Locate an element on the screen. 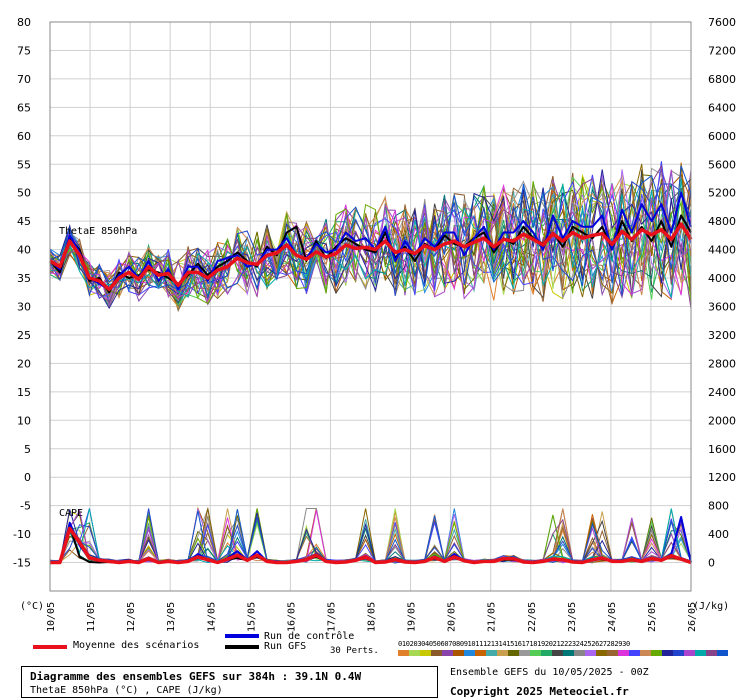  legend-control-swatch is located at coordinates (242, 636).